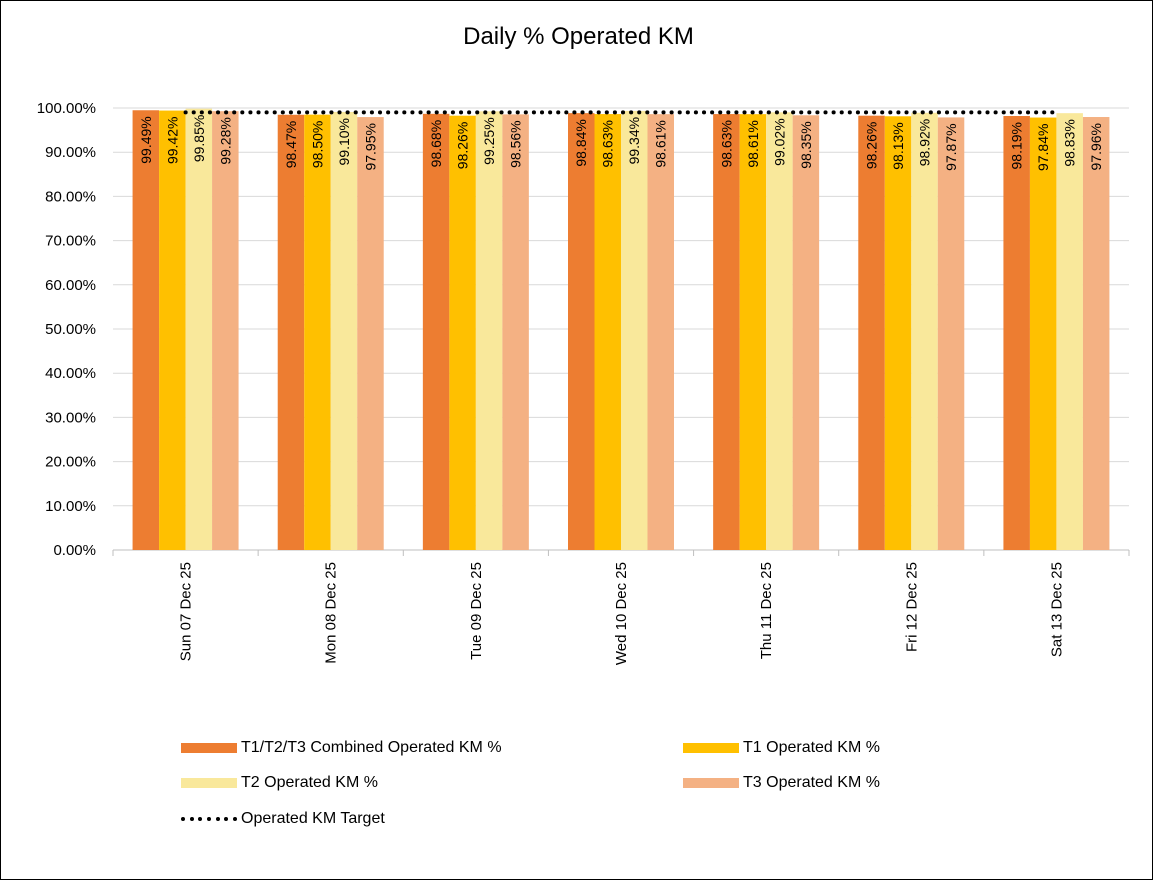 The width and height of the screenshot is (1155, 882). What do you see at coordinates (66, 108) in the screenshot?
I see `y-tick-label: 100.00%` at bounding box center [66, 108].